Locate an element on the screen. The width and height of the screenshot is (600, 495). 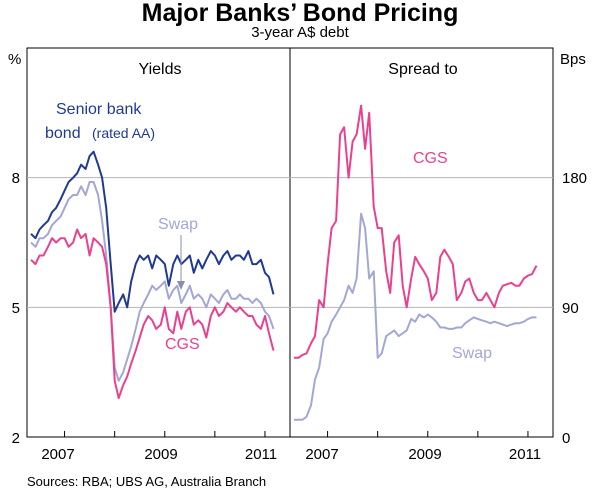
left-xtick-label: 2009 is located at coordinates (160, 454).